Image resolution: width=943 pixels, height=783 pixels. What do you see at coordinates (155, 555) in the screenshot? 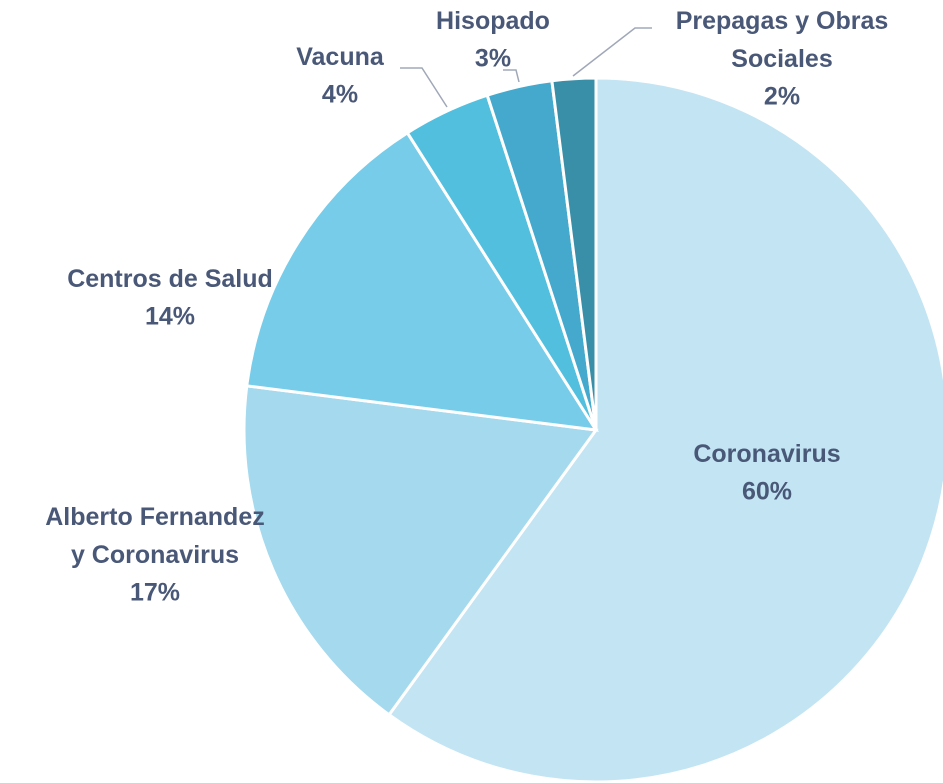
I see `label-line: y Coronavirus` at bounding box center [155, 555].